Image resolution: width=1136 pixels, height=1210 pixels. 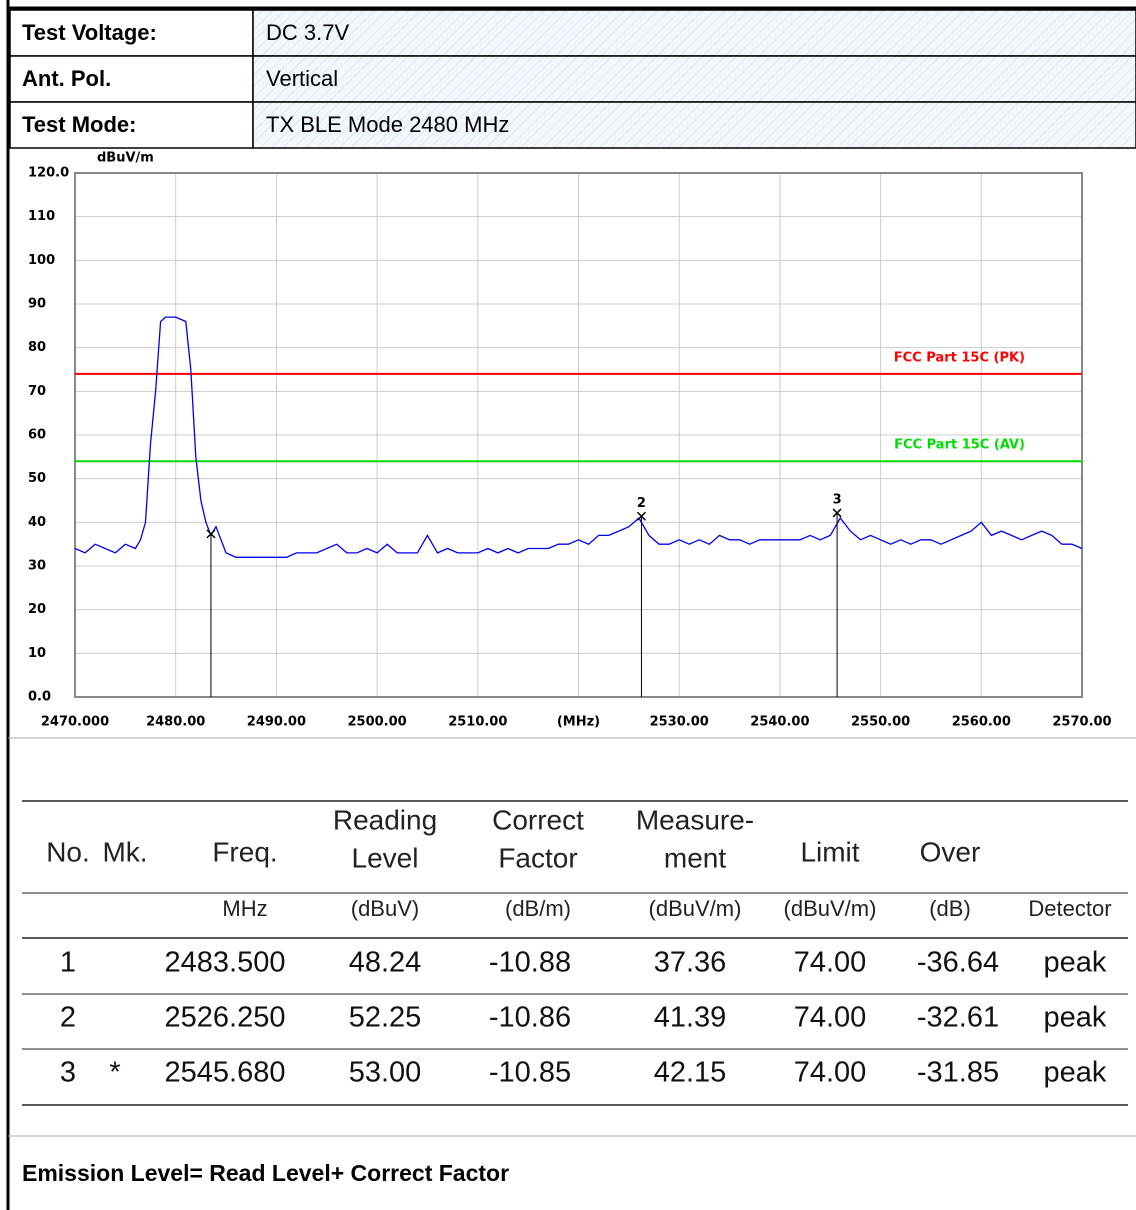 What do you see at coordinates (41, 260) in the screenshot?
I see `y-tick-label: 100` at bounding box center [41, 260].